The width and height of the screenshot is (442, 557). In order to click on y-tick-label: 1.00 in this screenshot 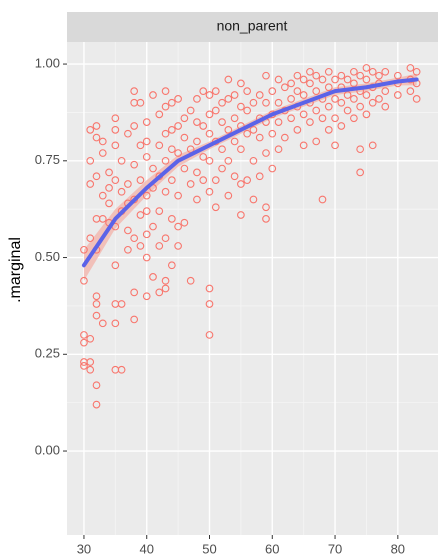, I will do `click(47, 62)`.